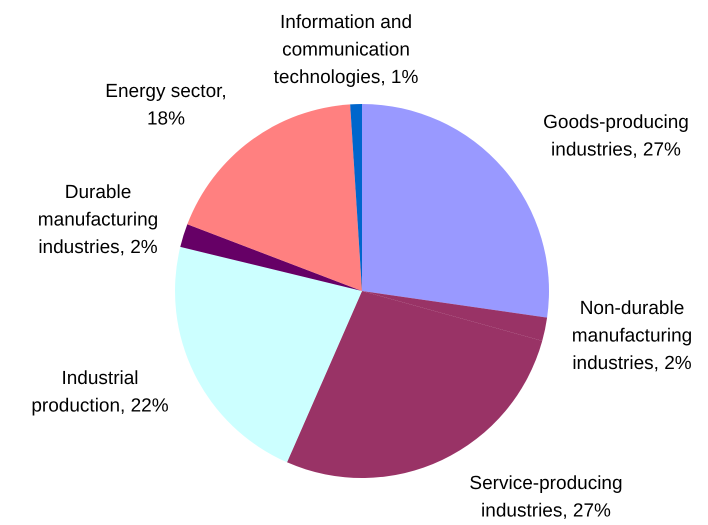 The height and width of the screenshot is (525, 708). What do you see at coordinates (166, 105) in the screenshot?
I see `slice-label: Energy sector, 18%` at bounding box center [166, 105].